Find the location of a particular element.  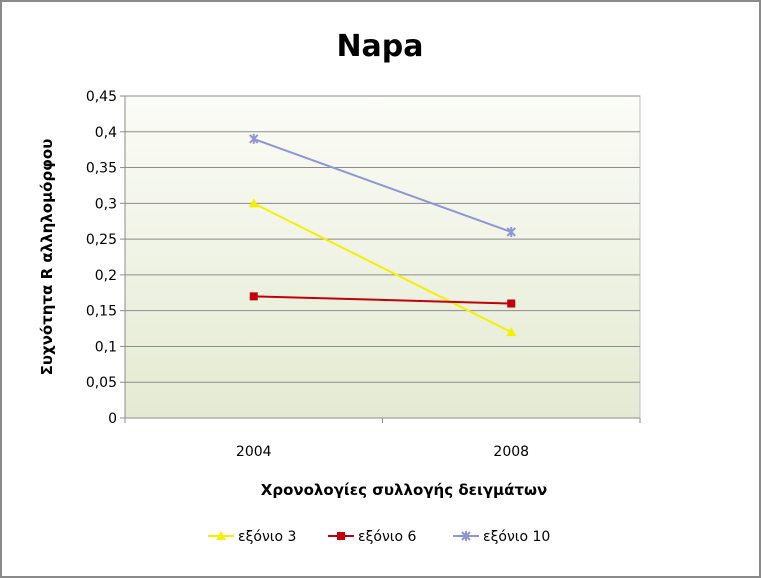

legend-item: εξόνιο 6 is located at coordinates (372, 537).